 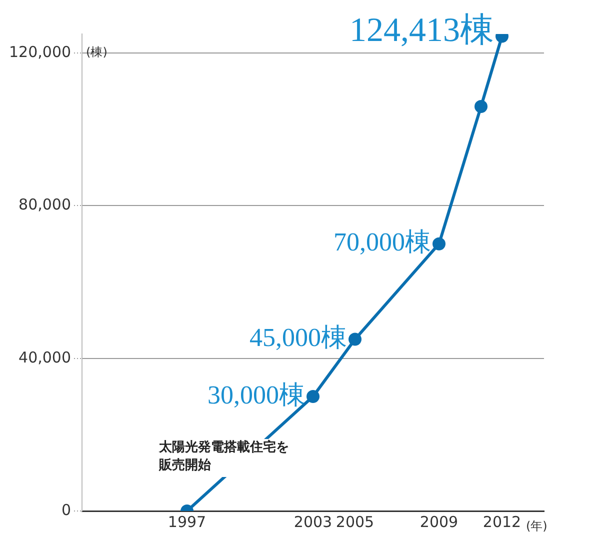 What do you see at coordinates (355, 521) in the screenshot?
I see `x-tick-label: 2005` at bounding box center [355, 521].